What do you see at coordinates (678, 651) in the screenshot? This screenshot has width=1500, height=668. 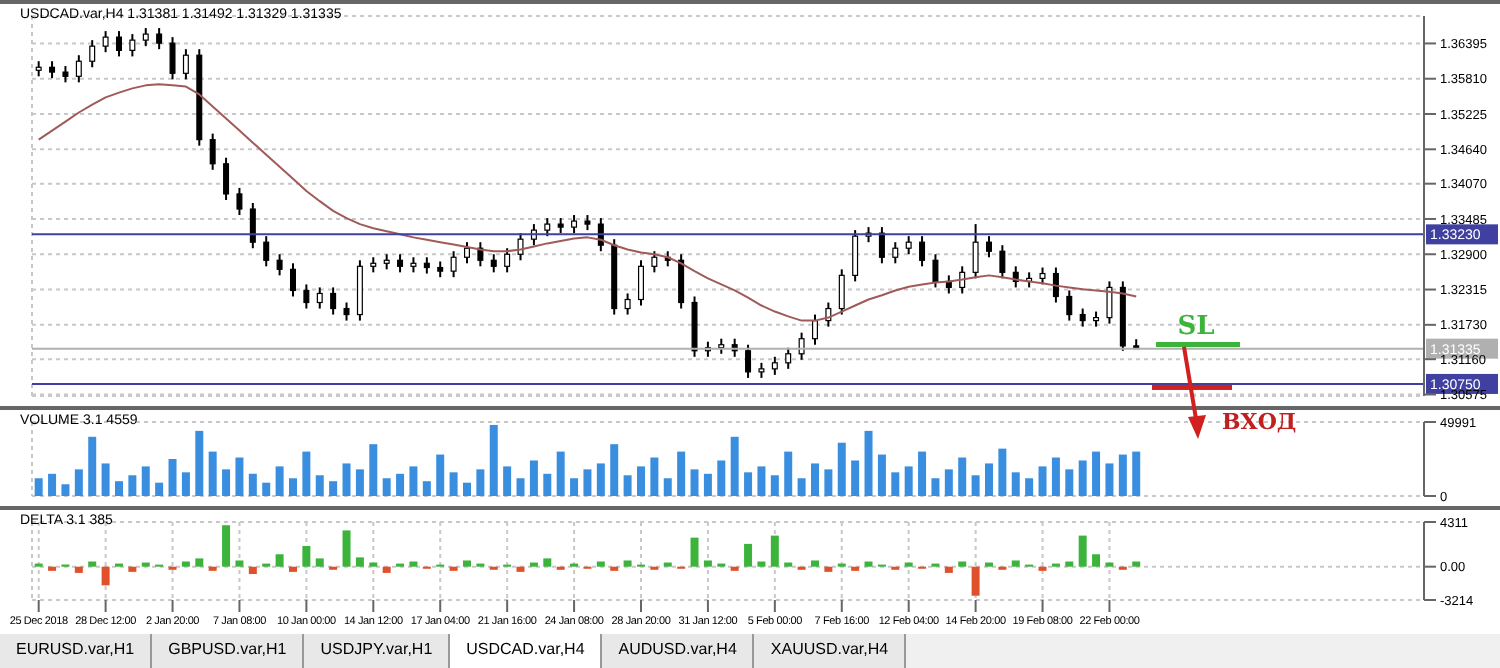 I see `text: AUDUSD.var,H4` at bounding box center [678, 651].